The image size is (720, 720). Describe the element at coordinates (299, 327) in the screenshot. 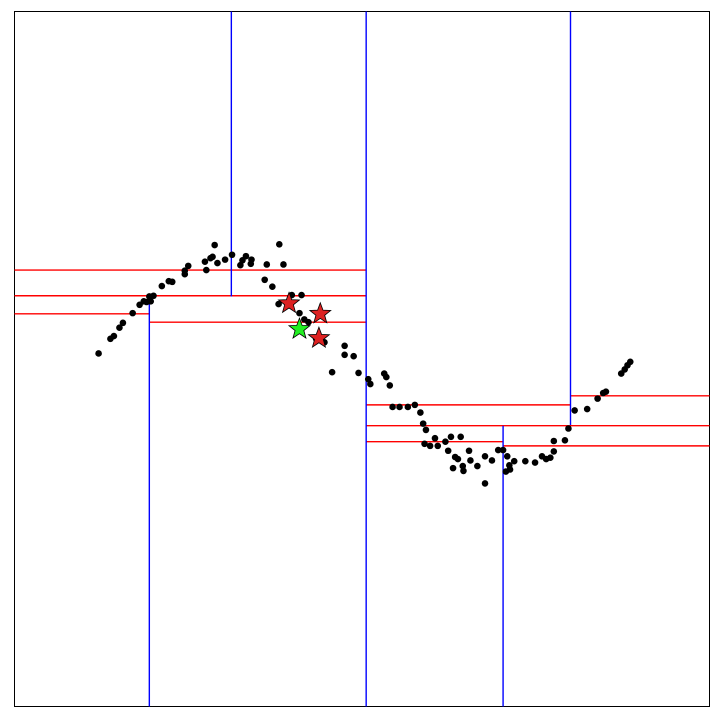

I see `query-star-marker` at that location.